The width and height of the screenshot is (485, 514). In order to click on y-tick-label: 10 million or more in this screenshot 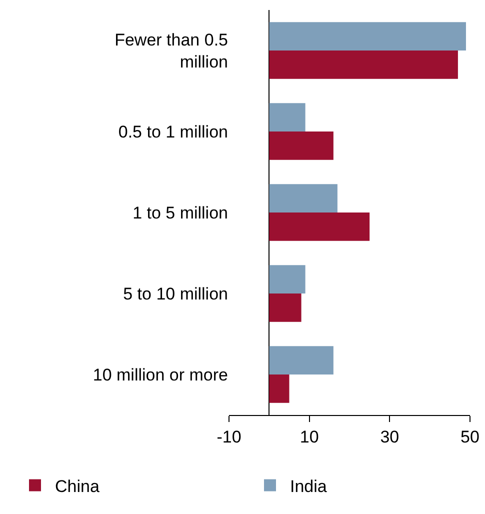, I will do `click(160, 374)`.